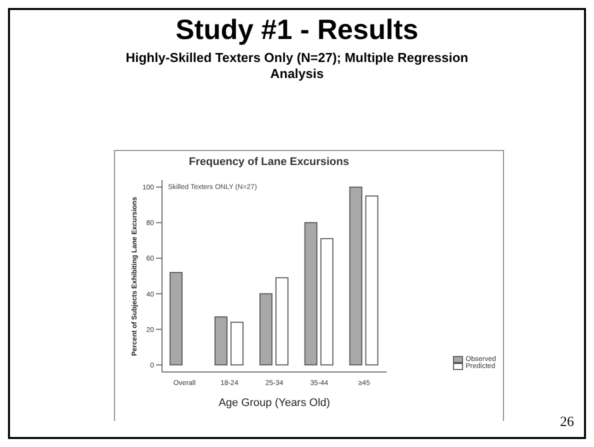  What do you see at coordinates (297, 66) in the screenshot?
I see `chart-subtitle: Highly-Skilled Texters Only (N=27); Multiple Regression Analysis` at bounding box center [297, 66].